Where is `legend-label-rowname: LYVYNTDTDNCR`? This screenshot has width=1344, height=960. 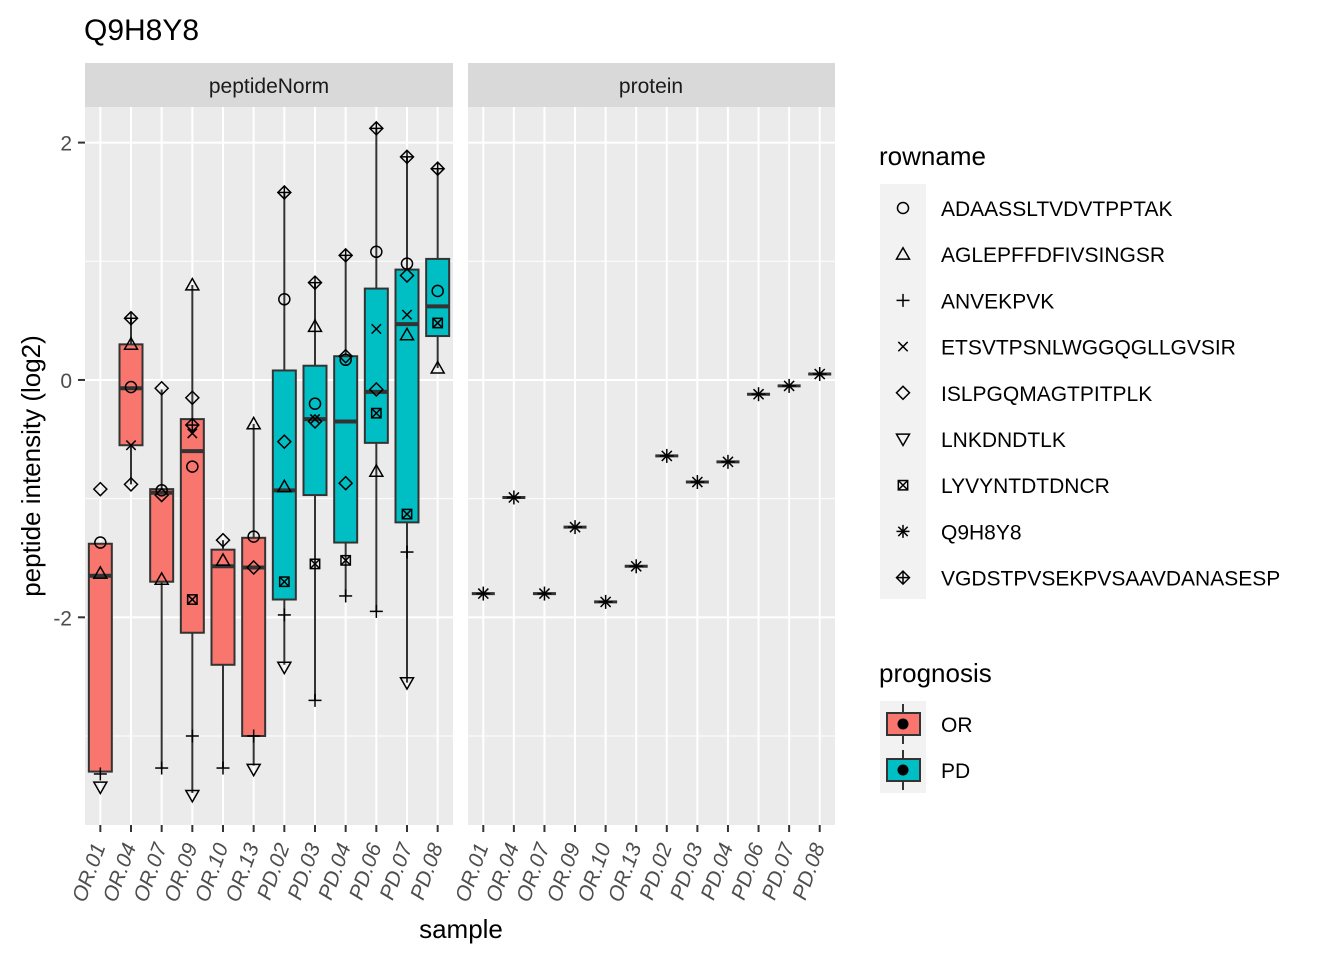 legend-label-rowname: LYVYNTDTDNCR is located at coordinates (1025, 486).